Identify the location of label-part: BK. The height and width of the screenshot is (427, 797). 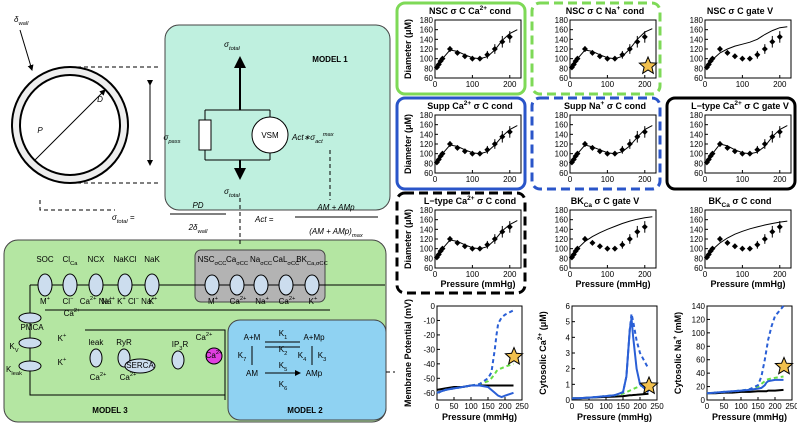
(715, 201).